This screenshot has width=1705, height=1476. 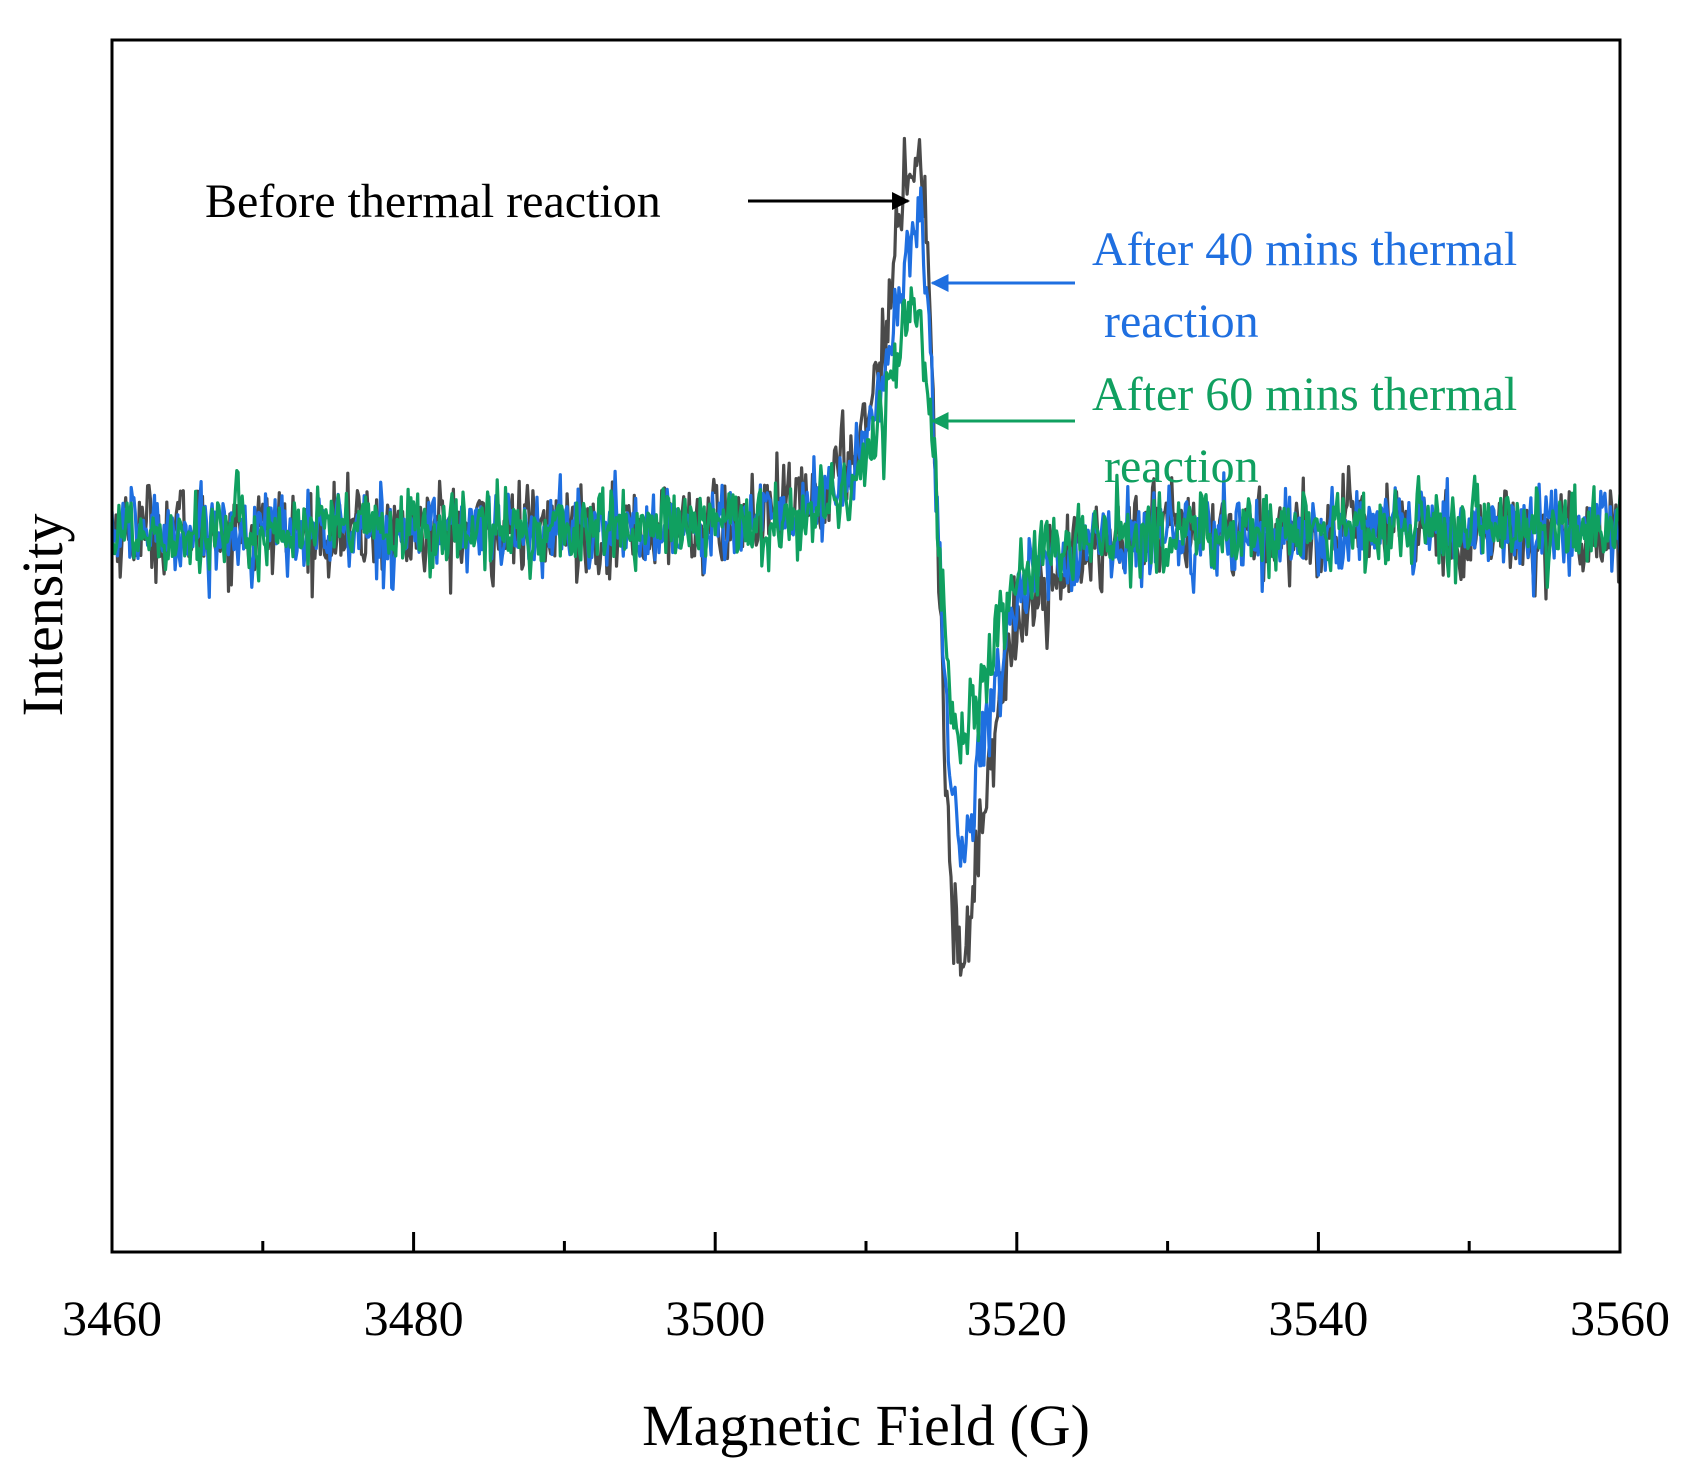 I want to click on annotation-line: Before thermal reaction, so click(x=433, y=201).